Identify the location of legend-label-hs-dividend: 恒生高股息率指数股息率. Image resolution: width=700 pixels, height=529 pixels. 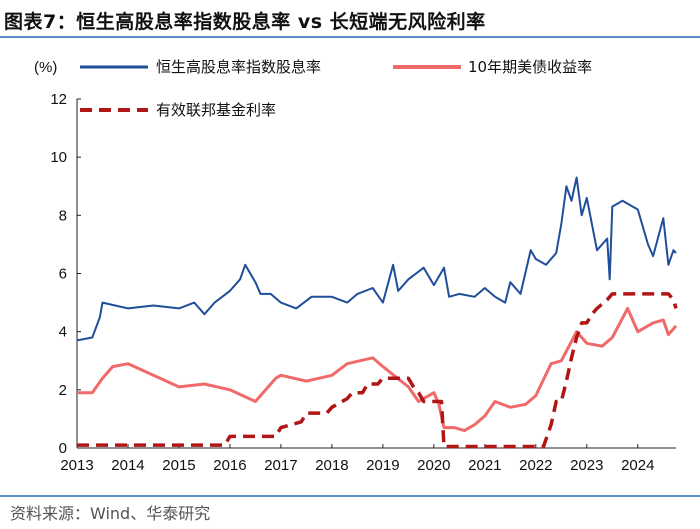
(238, 67).